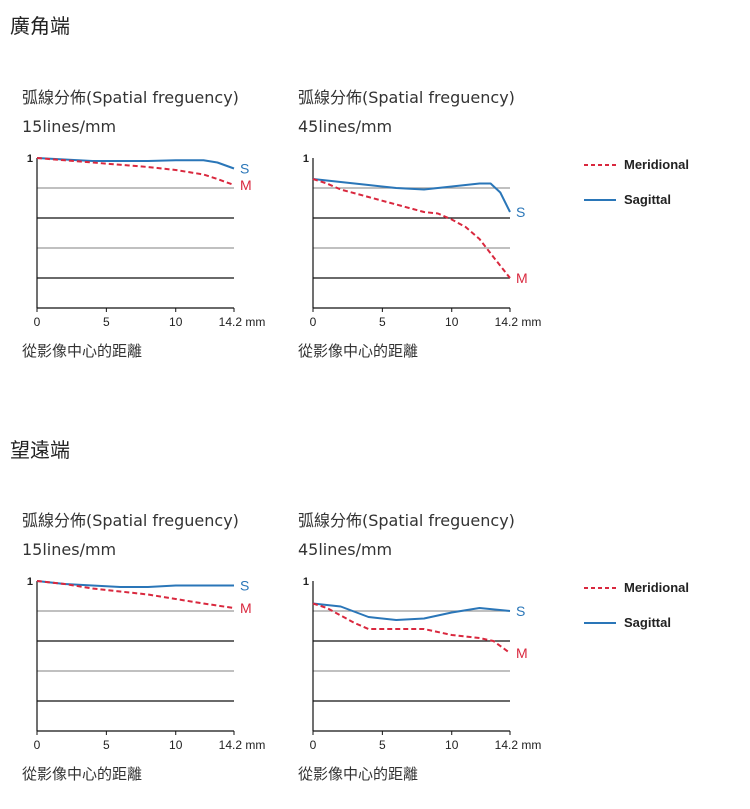  I want to click on chart-2-frequency-label: 弧線分佈(Spatial freguency), so click(406, 97).